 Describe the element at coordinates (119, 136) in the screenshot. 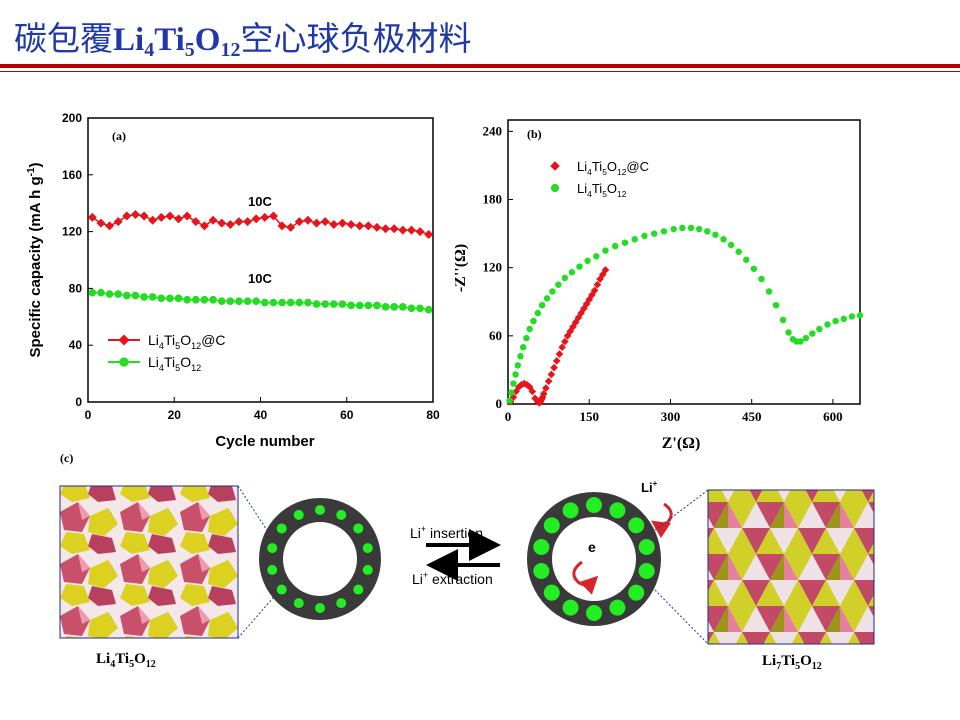

I see `panel-label: (a)` at that location.